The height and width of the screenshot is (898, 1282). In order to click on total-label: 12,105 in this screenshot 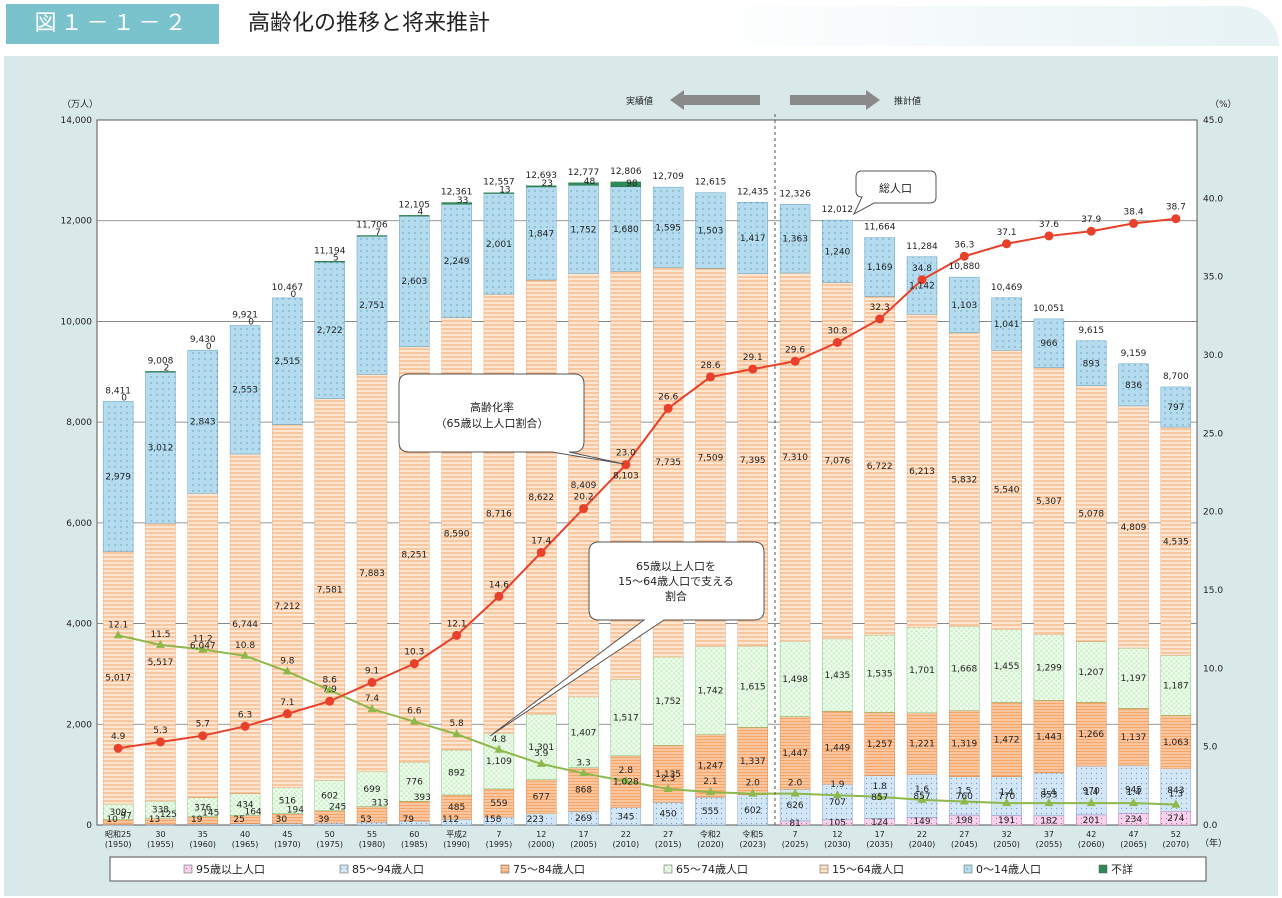, I will do `click(415, 205)`.